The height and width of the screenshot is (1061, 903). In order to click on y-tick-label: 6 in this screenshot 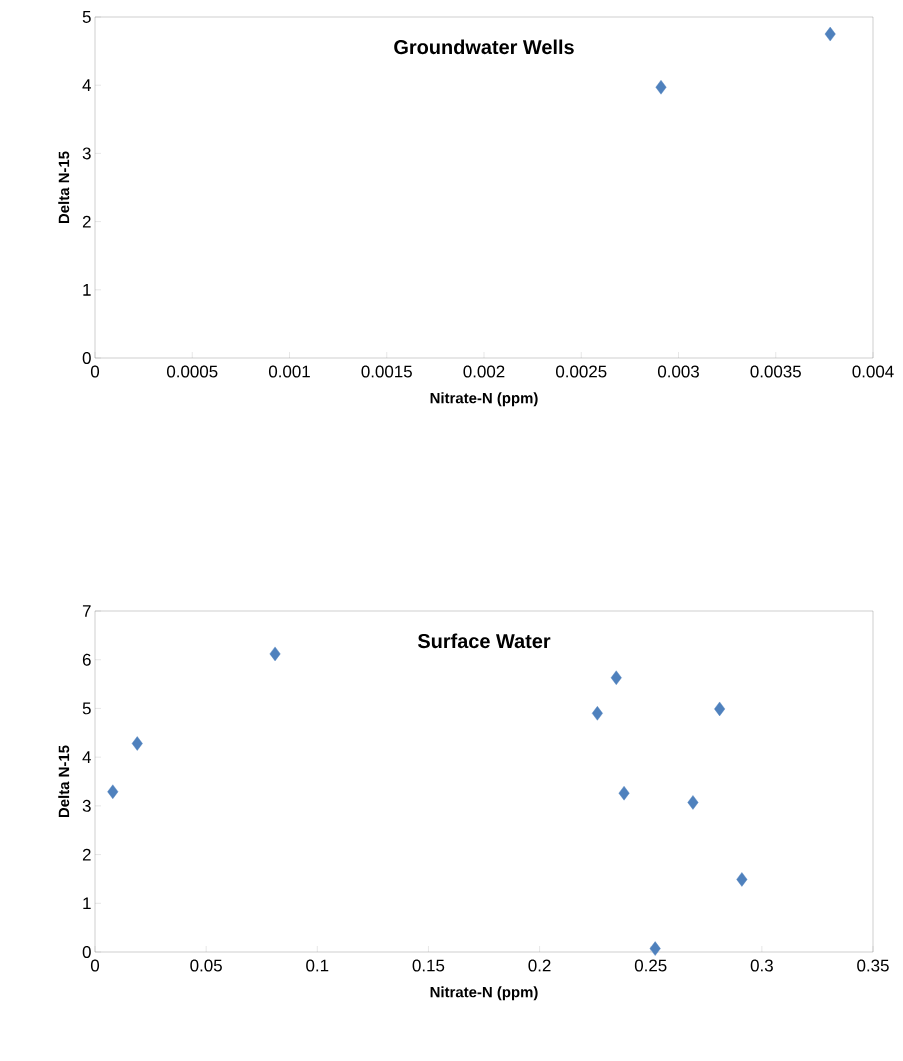, I will do `click(86, 659)`.